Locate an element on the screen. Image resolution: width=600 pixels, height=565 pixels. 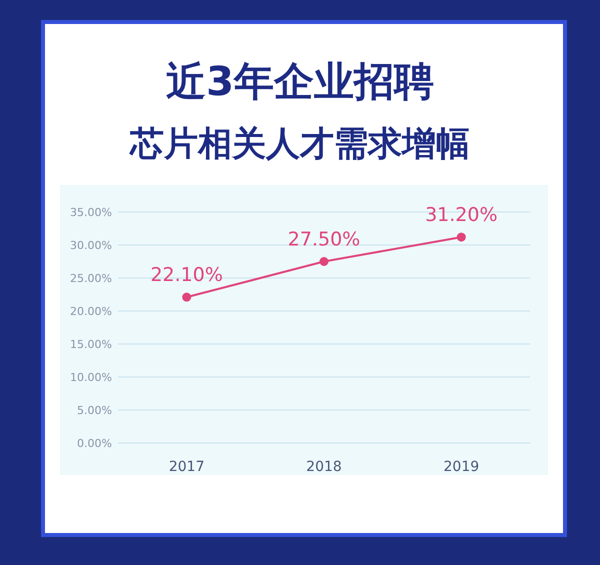
chart-subtitle: 芯片相关人才需求增幅 is located at coordinates (299, 144).